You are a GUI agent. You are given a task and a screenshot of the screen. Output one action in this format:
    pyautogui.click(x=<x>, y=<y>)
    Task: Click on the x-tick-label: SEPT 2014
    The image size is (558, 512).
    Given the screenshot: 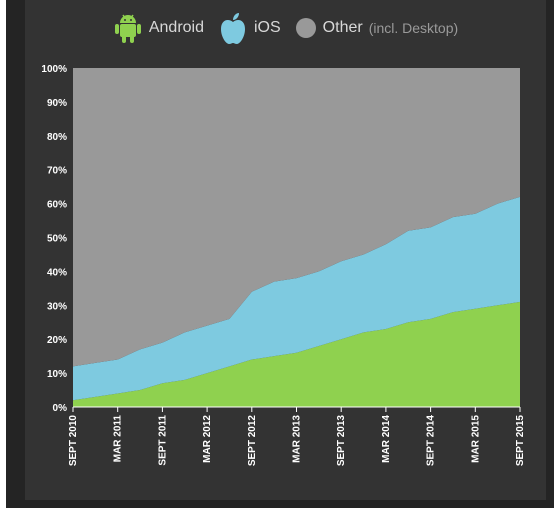 What is the action you would take?
    pyautogui.click(x=431, y=441)
    